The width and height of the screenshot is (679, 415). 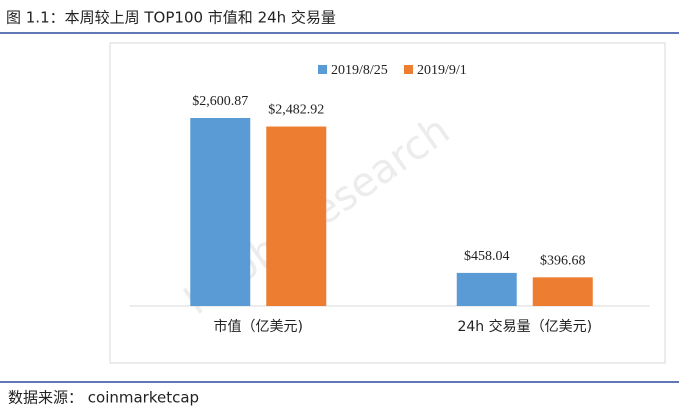 What do you see at coordinates (487, 256) in the screenshot?
I see `value-label: $458.04` at bounding box center [487, 256].